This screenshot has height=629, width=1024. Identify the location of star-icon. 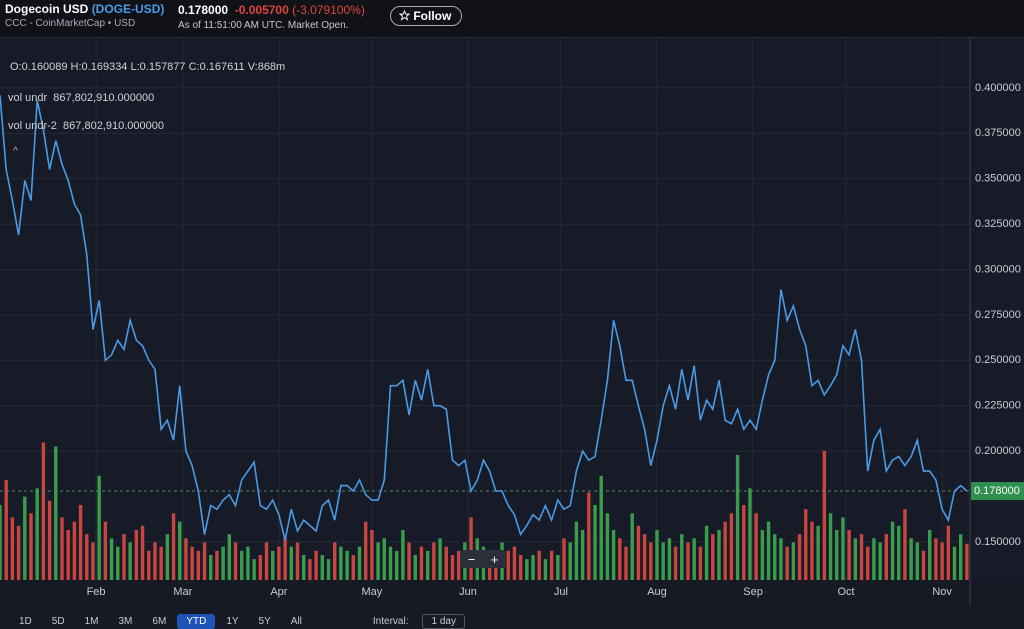
(404, 15).